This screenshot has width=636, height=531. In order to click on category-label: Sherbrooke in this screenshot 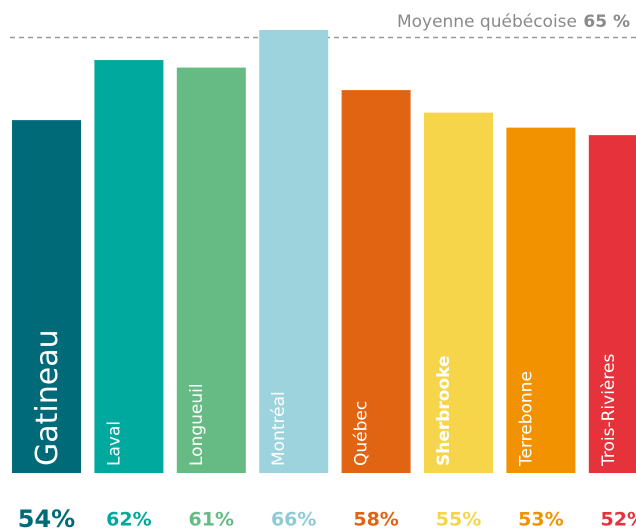, I will do `click(444, 410)`.